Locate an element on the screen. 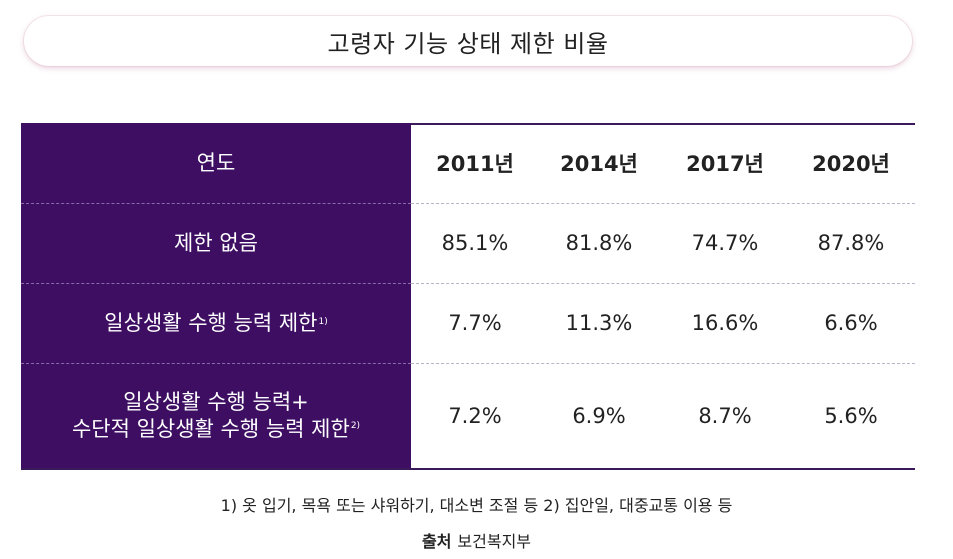 This screenshot has height=559, width=953. table-cell: 7.2% is located at coordinates (475, 415).